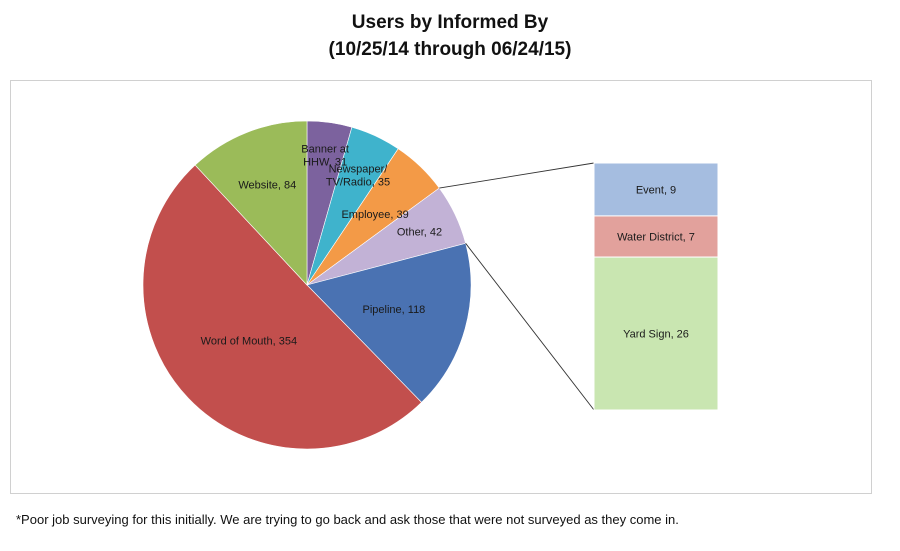 This screenshot has width=900, height=551. What do you see at coordinates (450, 49) in the screenshot?
I see `chart-subtitle: (10/25/14 through 06/24/15)` at bounding box center [450, 49].